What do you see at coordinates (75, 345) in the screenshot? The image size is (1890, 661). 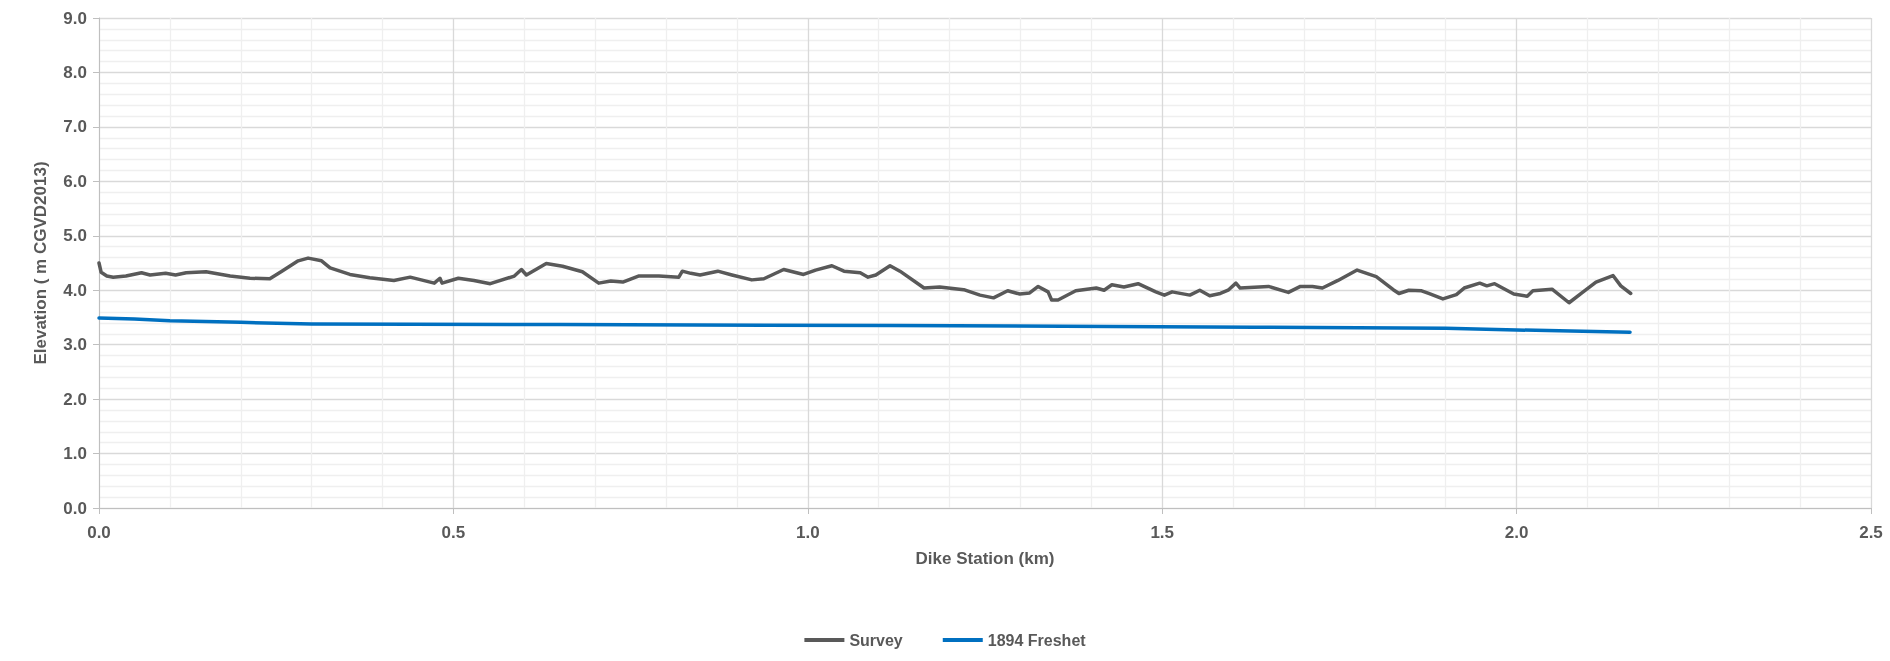 I see `y-tick-label: 3.0` at bounding box center [75, 345].